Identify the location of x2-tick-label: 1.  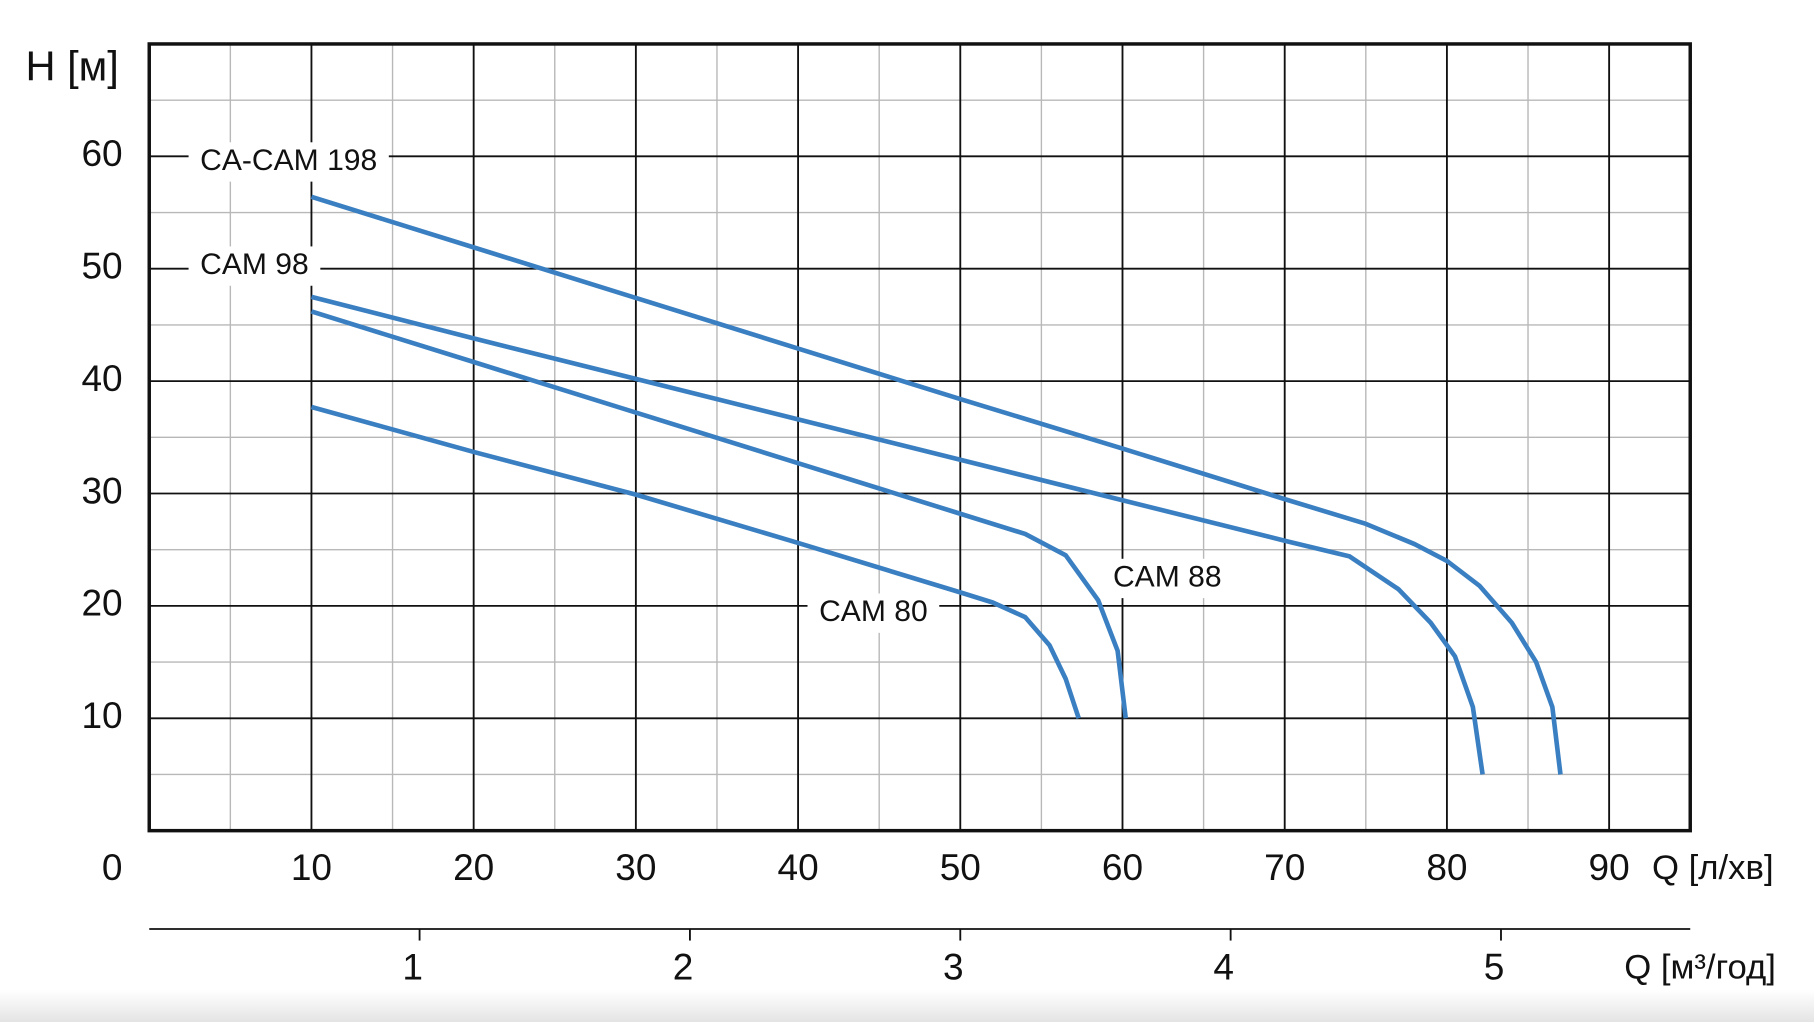
(412, 966).